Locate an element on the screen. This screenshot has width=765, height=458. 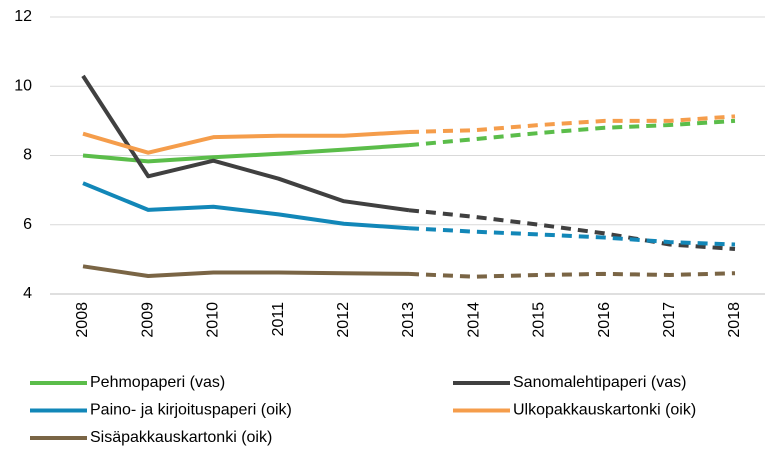
x-tick-label: 2015 is located at coordinates (539, 320).